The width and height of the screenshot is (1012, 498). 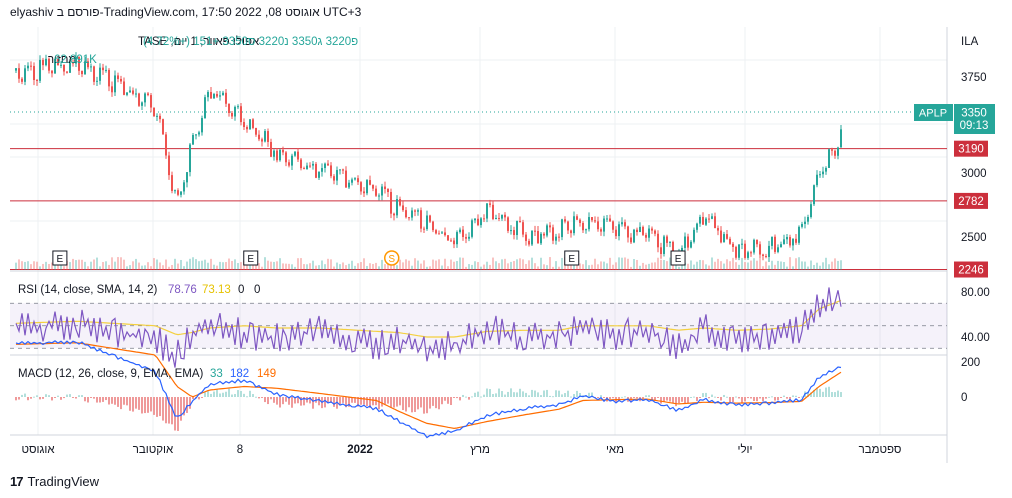 What do you see at coordinates (17, 481) in the screenshot?
I see `tradingview-logo-icon: 17` at bounding box center [17, 481].